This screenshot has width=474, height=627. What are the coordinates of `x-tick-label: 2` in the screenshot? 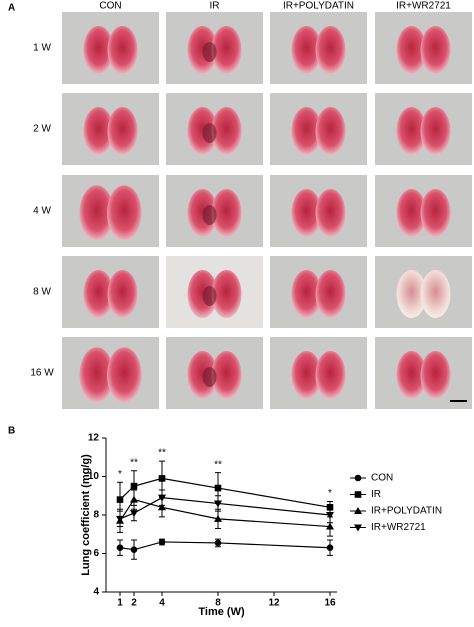 It's located at (134, 603).